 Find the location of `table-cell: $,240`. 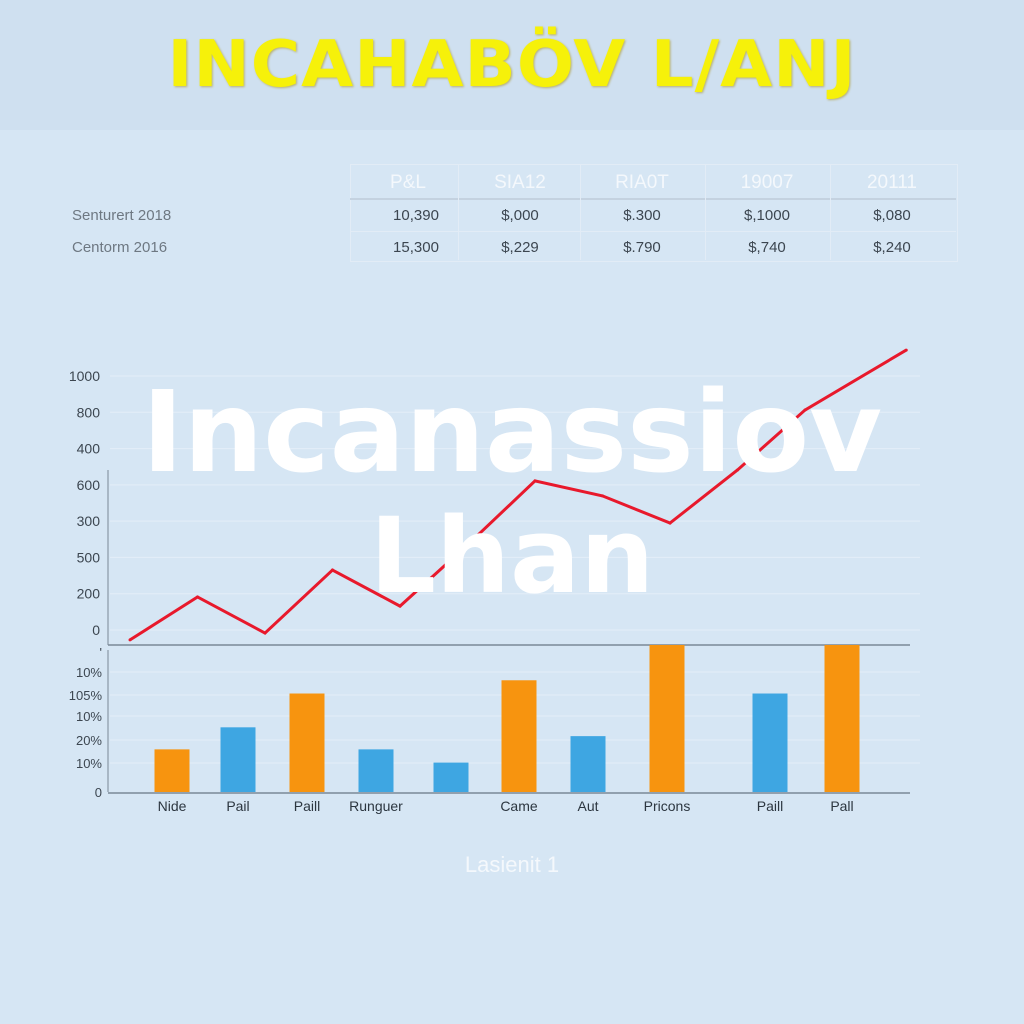

table-cell: $,240 is located at coordinates (892, 247).